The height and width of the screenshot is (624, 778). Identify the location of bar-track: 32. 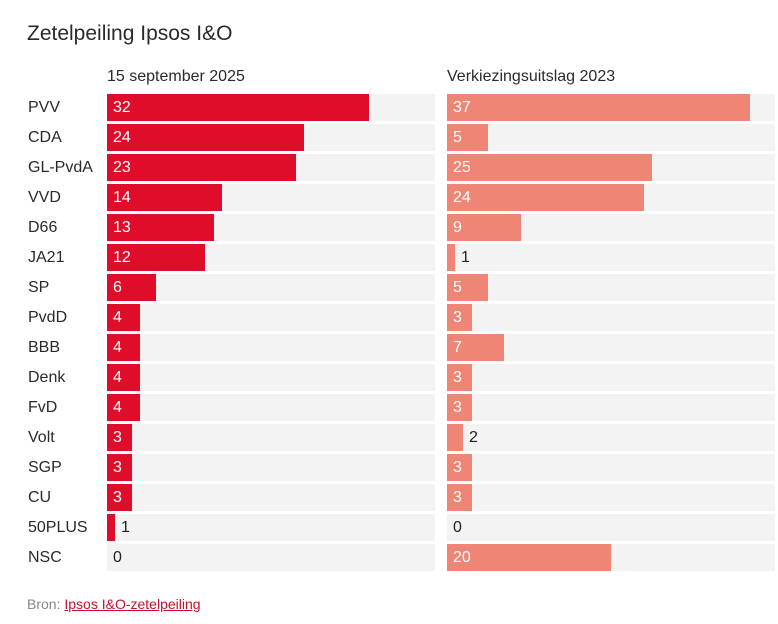
(271, 107).